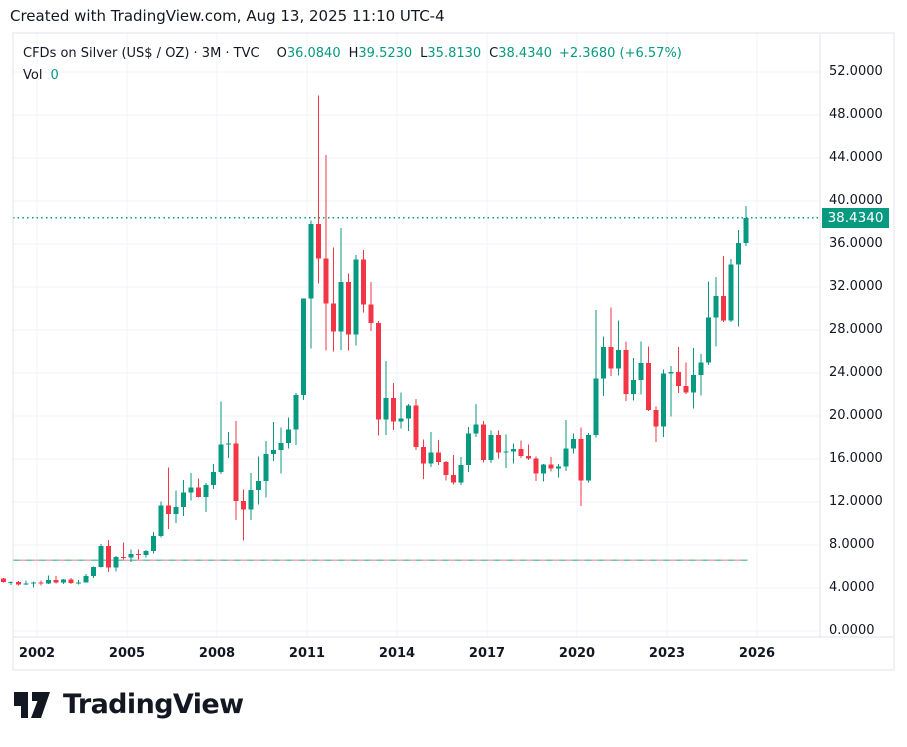 The image size is (907, 747). I want to click on tradingview-logo-link: TradingView, so click(129, 704).